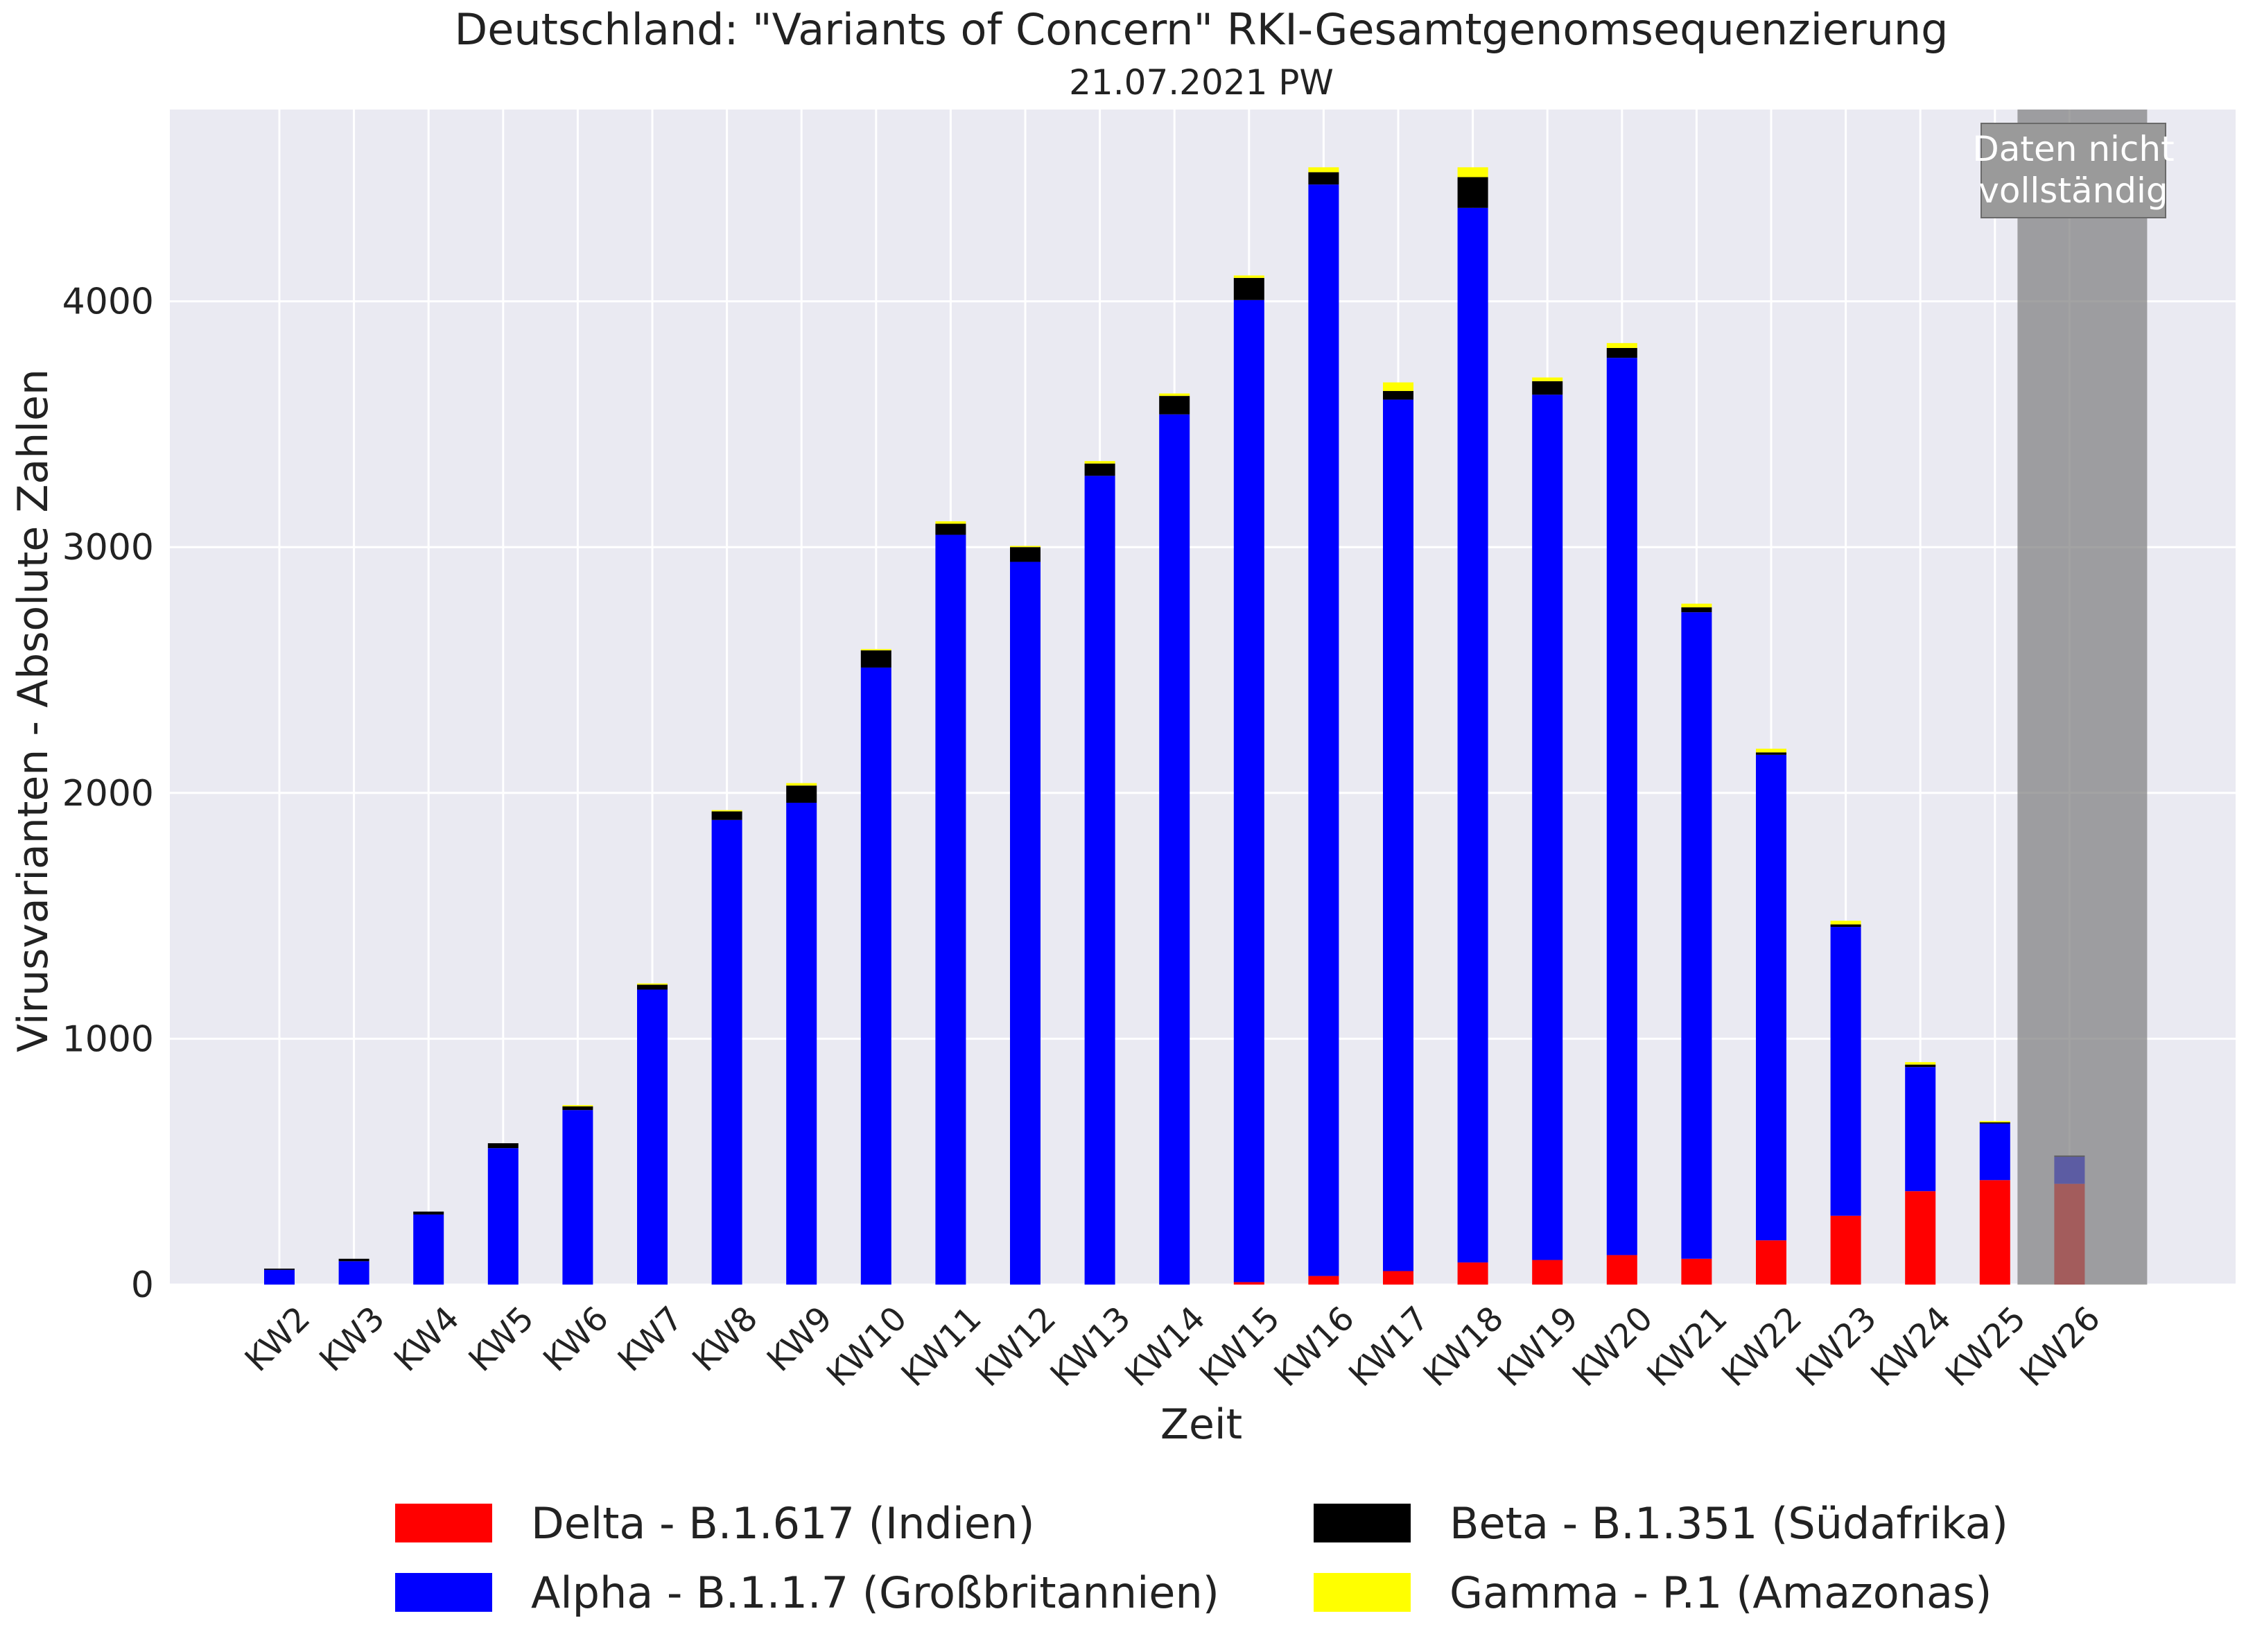 The width and height of the screenshot is (2246, 1652). Describe the element at coordinates (1388, 1346) in the screenshot. I see `x-tick-label: KW17` at that location.